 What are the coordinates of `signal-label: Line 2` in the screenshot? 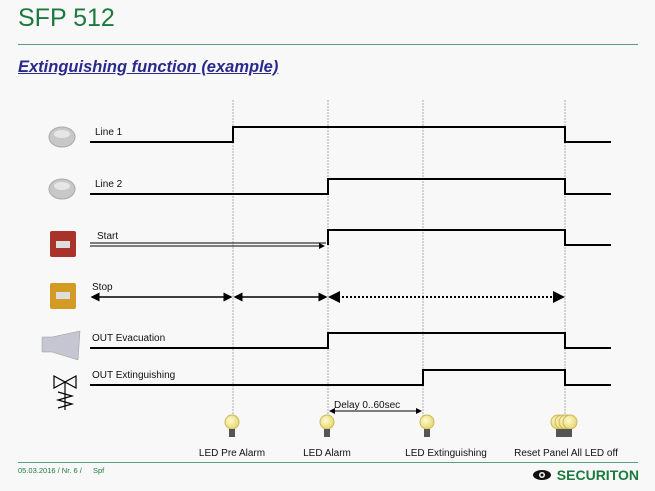 It's located at (109, 184).